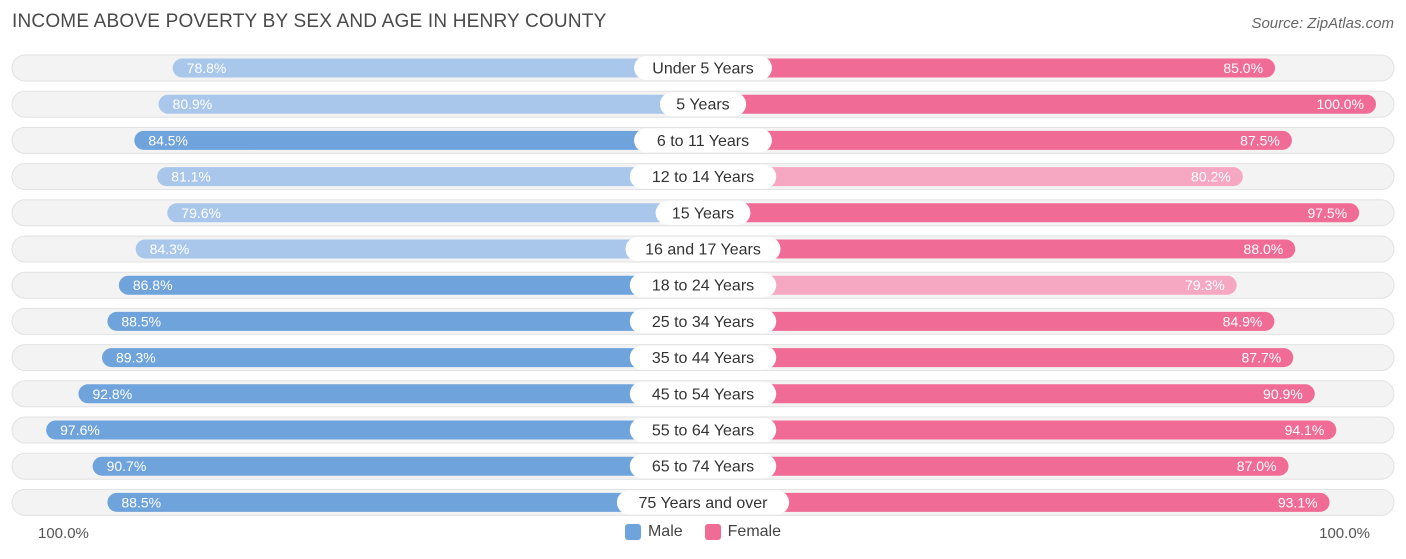  Describe the element at coordinates (170, 249) in the screenshot. I see `male-value-label: 84.3%` at that location.